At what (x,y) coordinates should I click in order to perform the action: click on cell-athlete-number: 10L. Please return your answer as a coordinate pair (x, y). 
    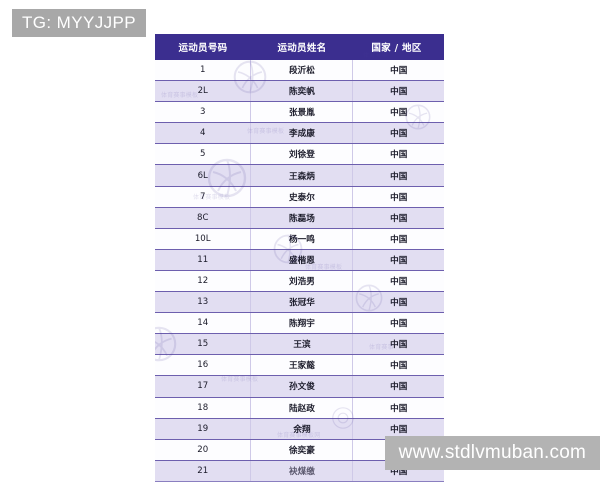
    Looking at the image, I should click on (203, 239).